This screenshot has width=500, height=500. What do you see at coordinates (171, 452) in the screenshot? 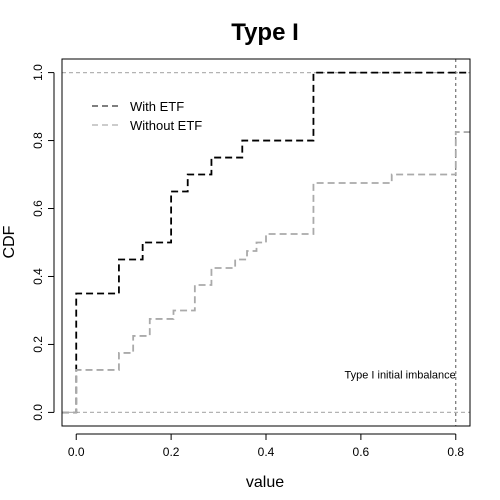
I see `x-tick-label-1: 0.2` at bounding box center [171, 452].